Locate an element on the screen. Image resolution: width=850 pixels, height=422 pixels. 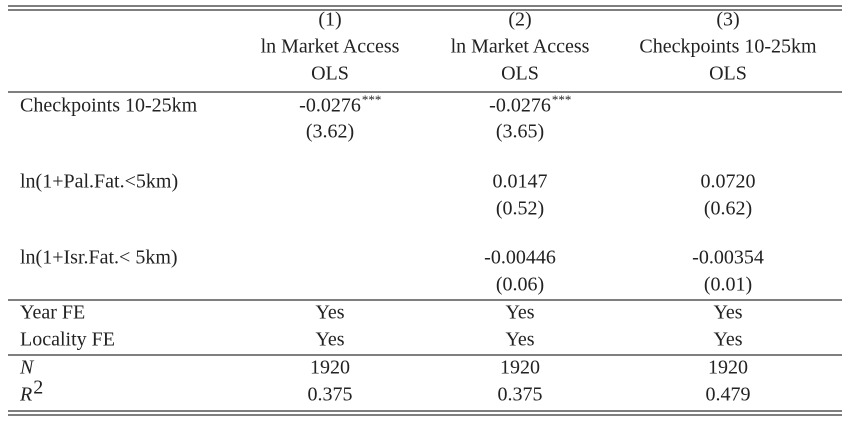
standard-error: (0.01) is located at coordinates (728, 285).